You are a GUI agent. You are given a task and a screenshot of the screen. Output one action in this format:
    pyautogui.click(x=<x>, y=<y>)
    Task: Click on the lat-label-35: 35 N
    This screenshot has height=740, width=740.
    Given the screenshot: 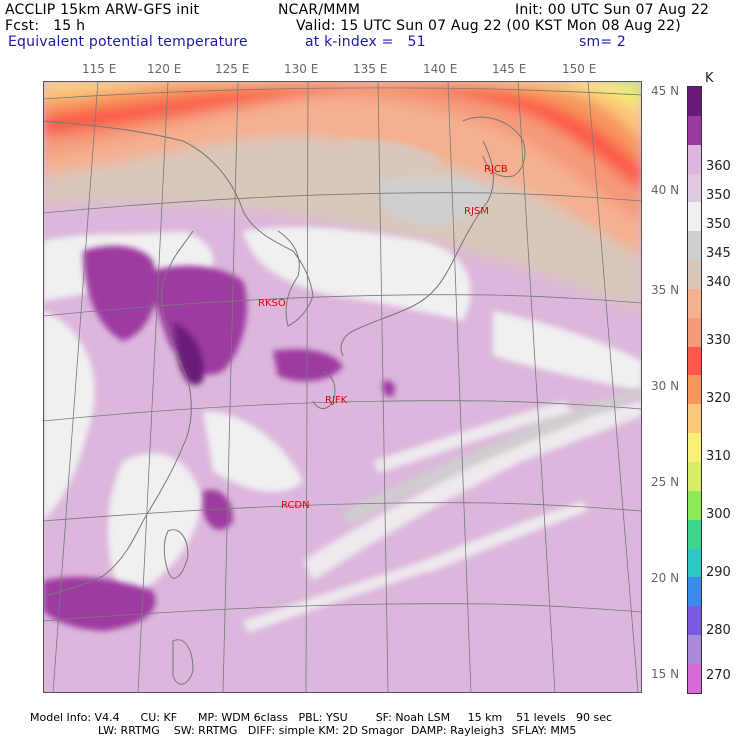 What is the action you would take?
    pyautogui.click(x=665, y=290)
    